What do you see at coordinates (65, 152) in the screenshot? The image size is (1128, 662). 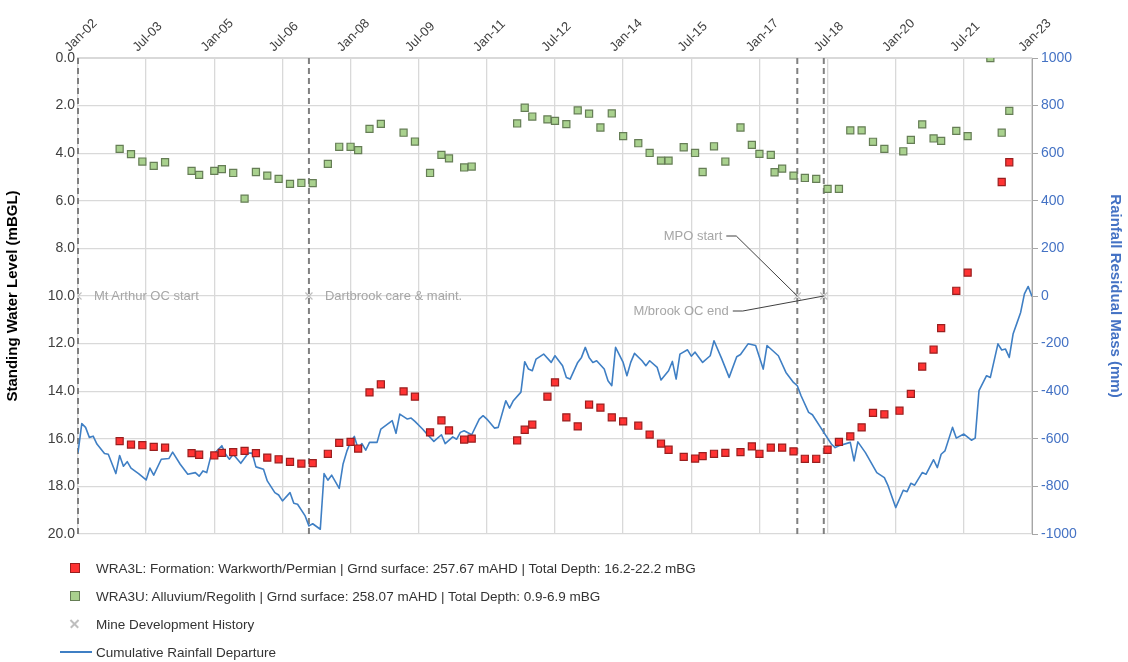 I see `y-tick-label: 4.0` at bounding box center [65, 152].